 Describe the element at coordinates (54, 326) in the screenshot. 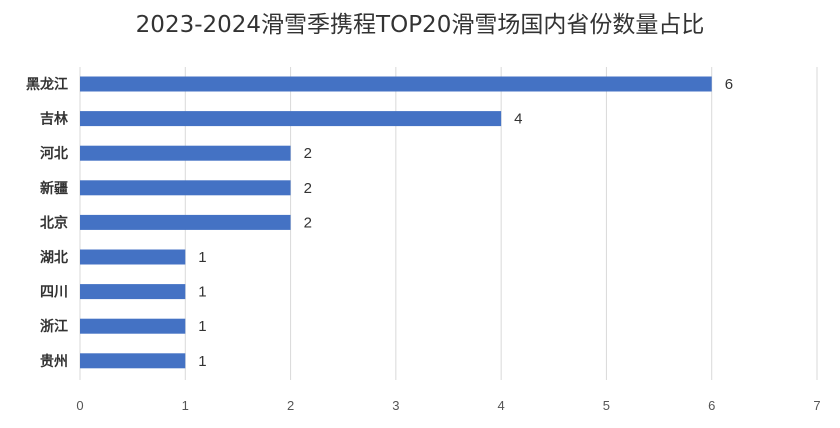

I see `category-label: 浙江` at that location.